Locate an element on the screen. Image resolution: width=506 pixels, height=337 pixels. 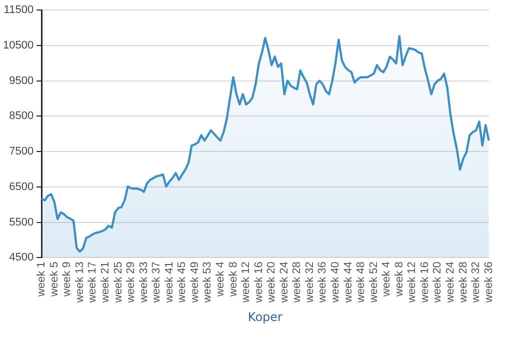
x-tick-label: week 21 is located at coordinates (106, 283).